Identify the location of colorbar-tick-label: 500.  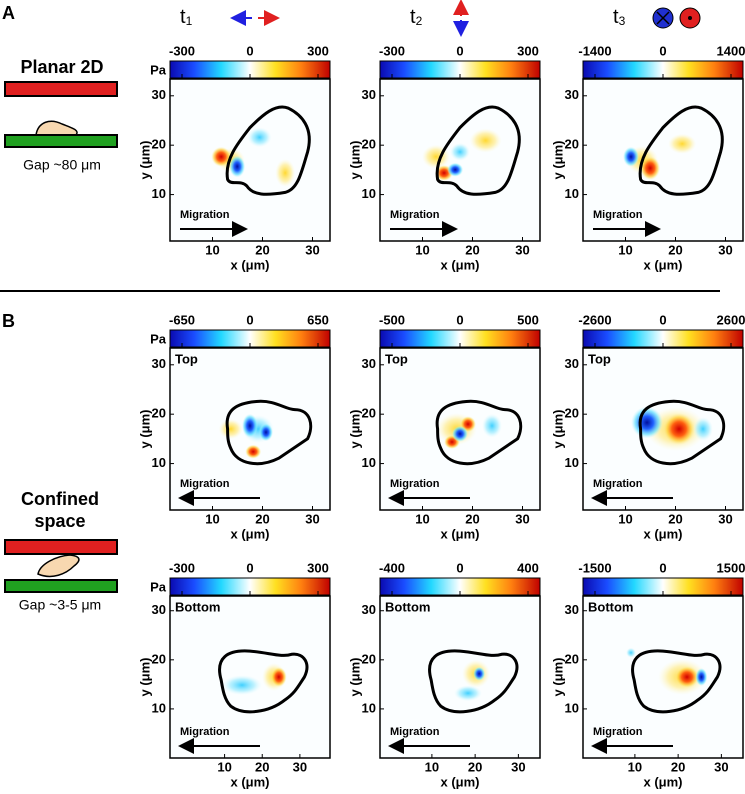
(528, 319).